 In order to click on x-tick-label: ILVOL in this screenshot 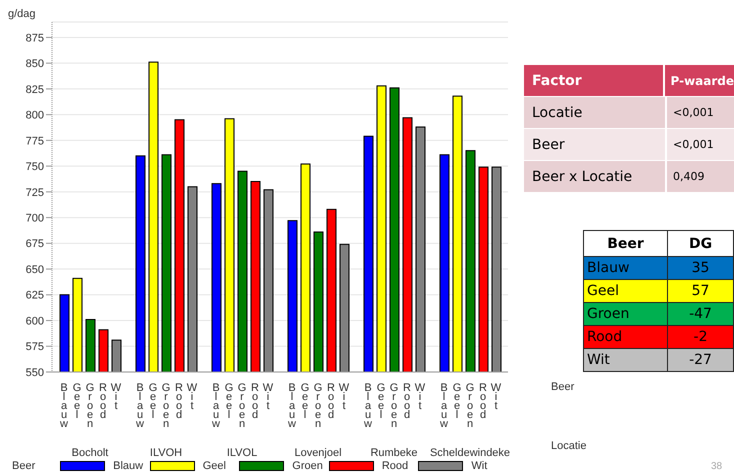, I will do `click(242, 453)`.